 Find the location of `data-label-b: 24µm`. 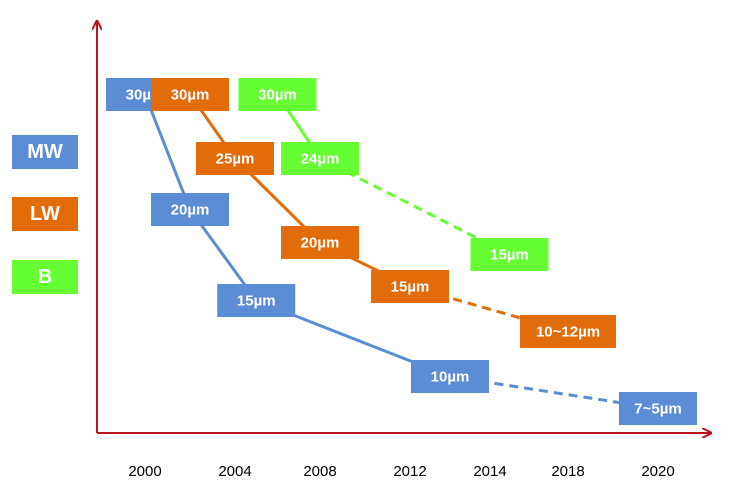

data-label-b: 24µm is located at coordinates (320, 158).